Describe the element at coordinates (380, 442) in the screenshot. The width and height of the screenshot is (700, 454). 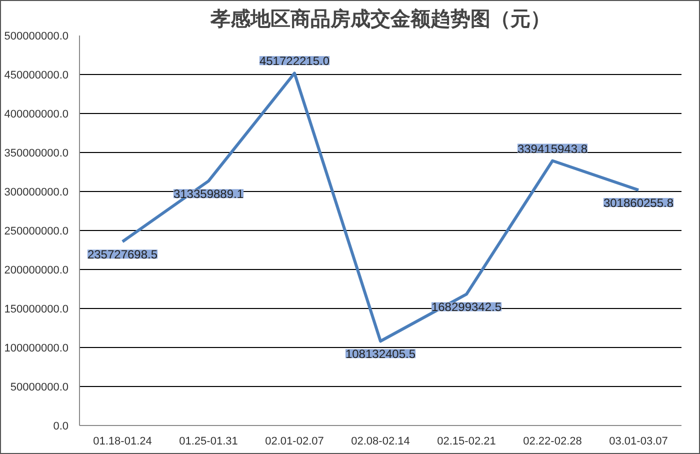
I see `x-tick-label: 02.08-02.14` at that location.